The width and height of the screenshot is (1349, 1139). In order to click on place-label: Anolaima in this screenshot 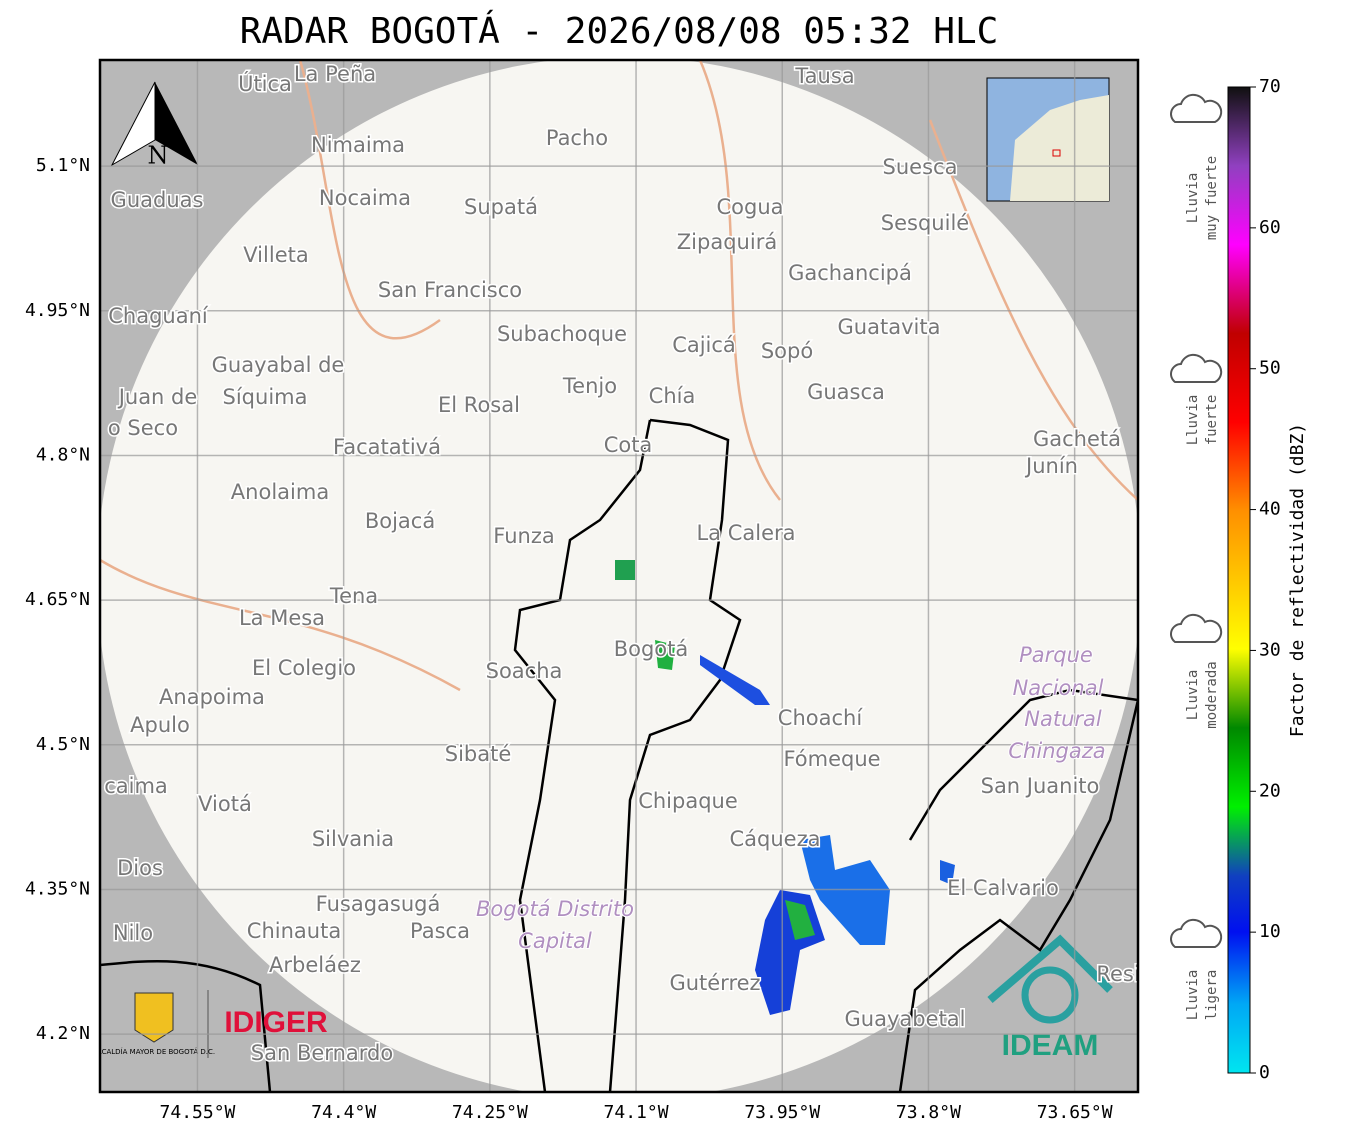, I will do `click(280, 492)`.